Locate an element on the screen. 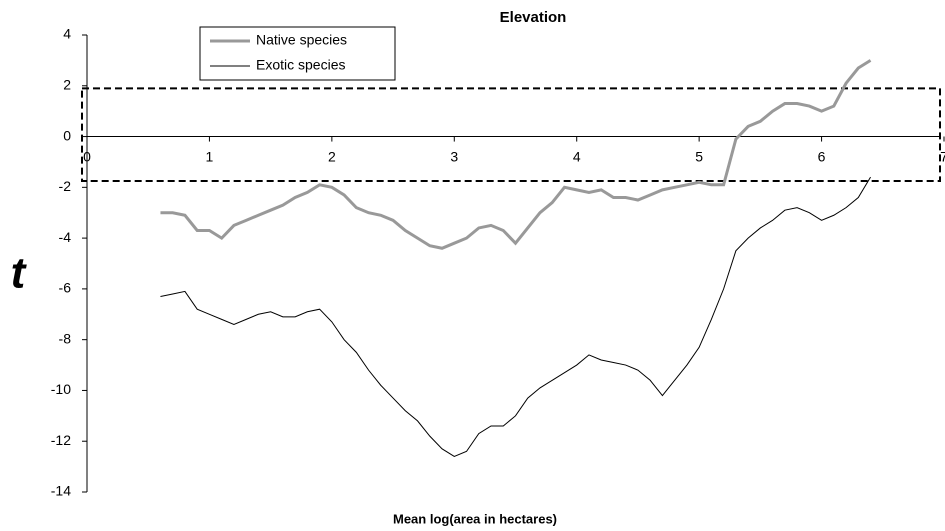 Image resolution: width=945 pixels, height=531 pixels. y-tick-label: -10 is located at coordinates (61, 389).